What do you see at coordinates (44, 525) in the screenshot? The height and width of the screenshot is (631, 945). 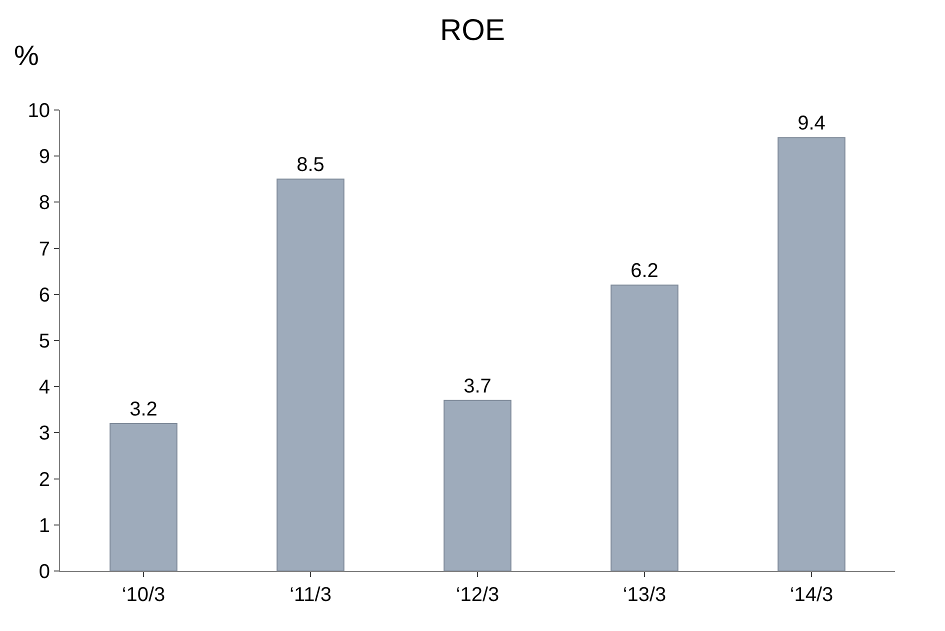 I see `y-tick-label: 1` at bounding box center [44, 525].